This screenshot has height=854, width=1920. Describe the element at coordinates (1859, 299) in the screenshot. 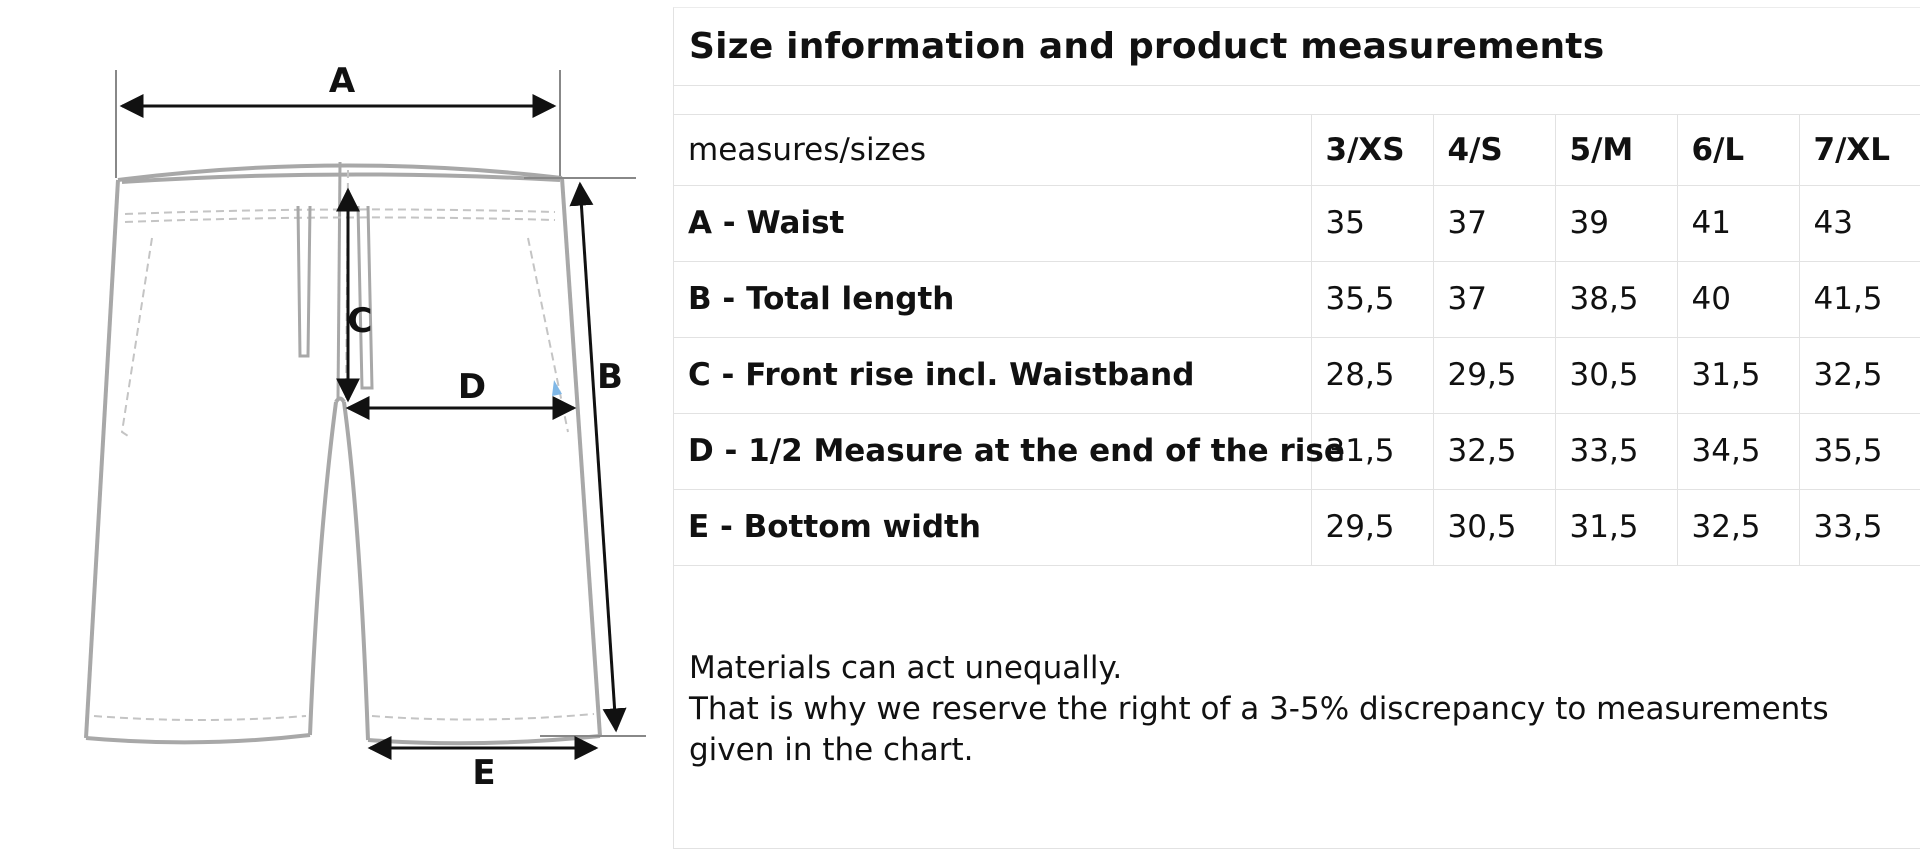

I see `measure-value: 41,5` at that location.